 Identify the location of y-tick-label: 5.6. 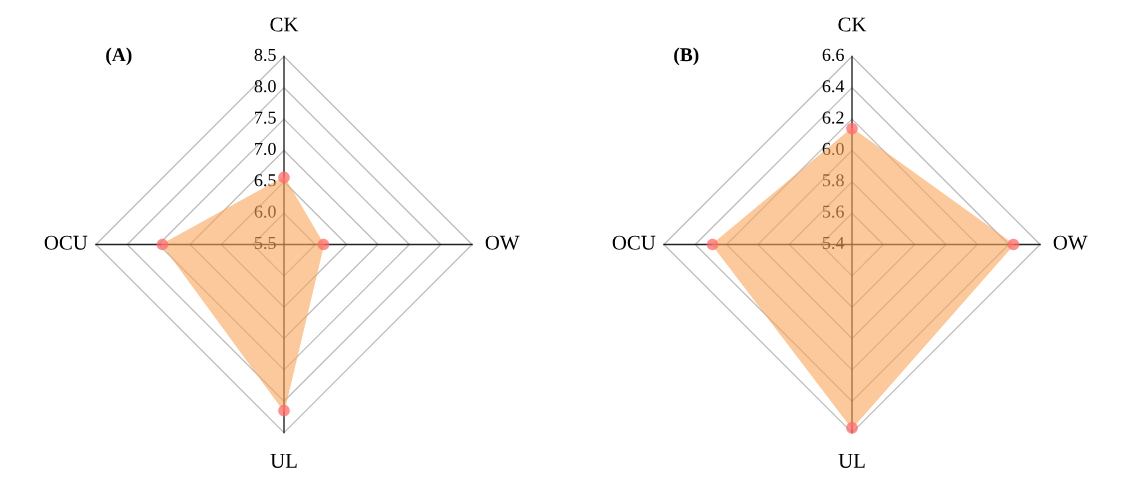
(833, 211).